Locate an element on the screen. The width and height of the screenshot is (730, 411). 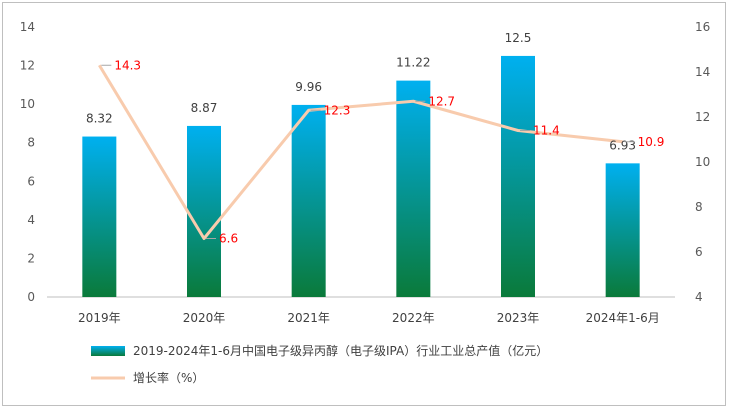
y-right-tick-label: 8 is located at coordinates (699, 207).